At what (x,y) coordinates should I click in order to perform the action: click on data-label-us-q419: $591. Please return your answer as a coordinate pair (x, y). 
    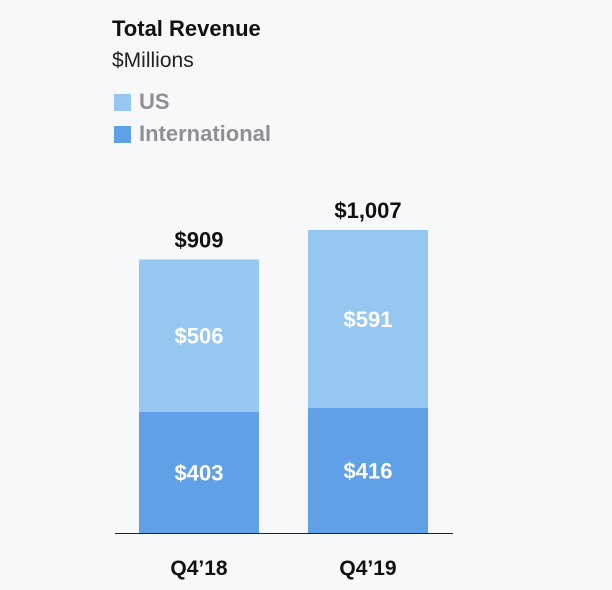
    Looking at the image, I should click on (368, 319).